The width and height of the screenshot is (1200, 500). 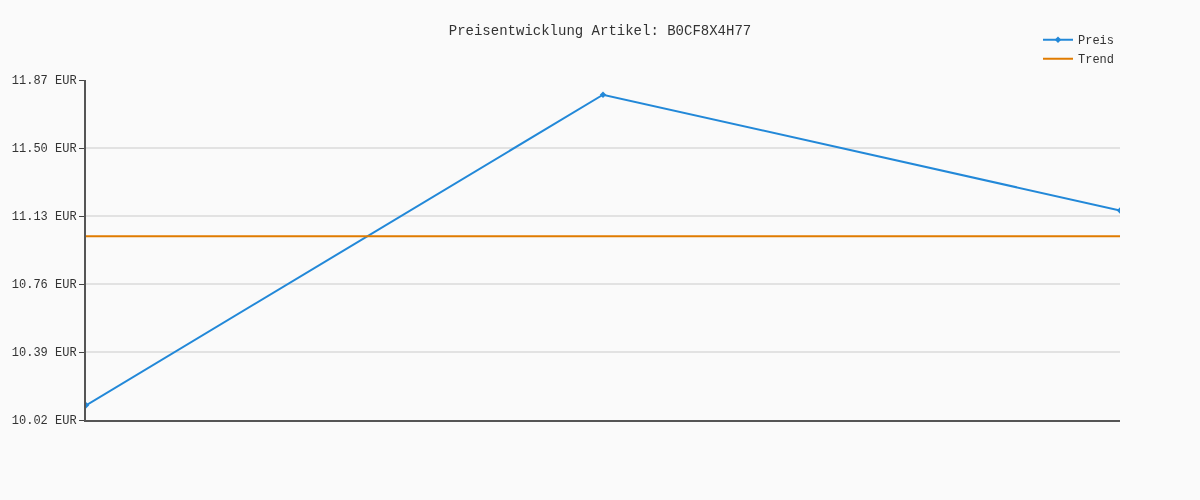 What do you see at coordinates (1096, 60) in the screenshot?
I see `legend-label: Trend` at bounding box center [1096, 60].